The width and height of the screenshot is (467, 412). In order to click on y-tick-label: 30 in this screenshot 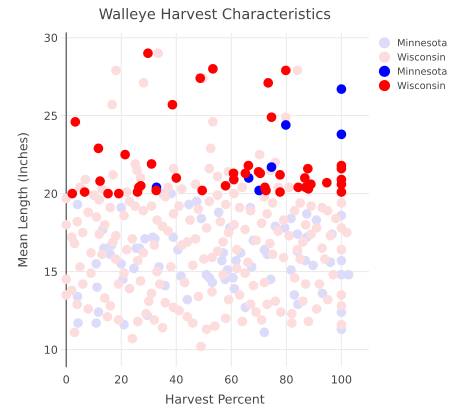, I will do `click(51, 38)`.